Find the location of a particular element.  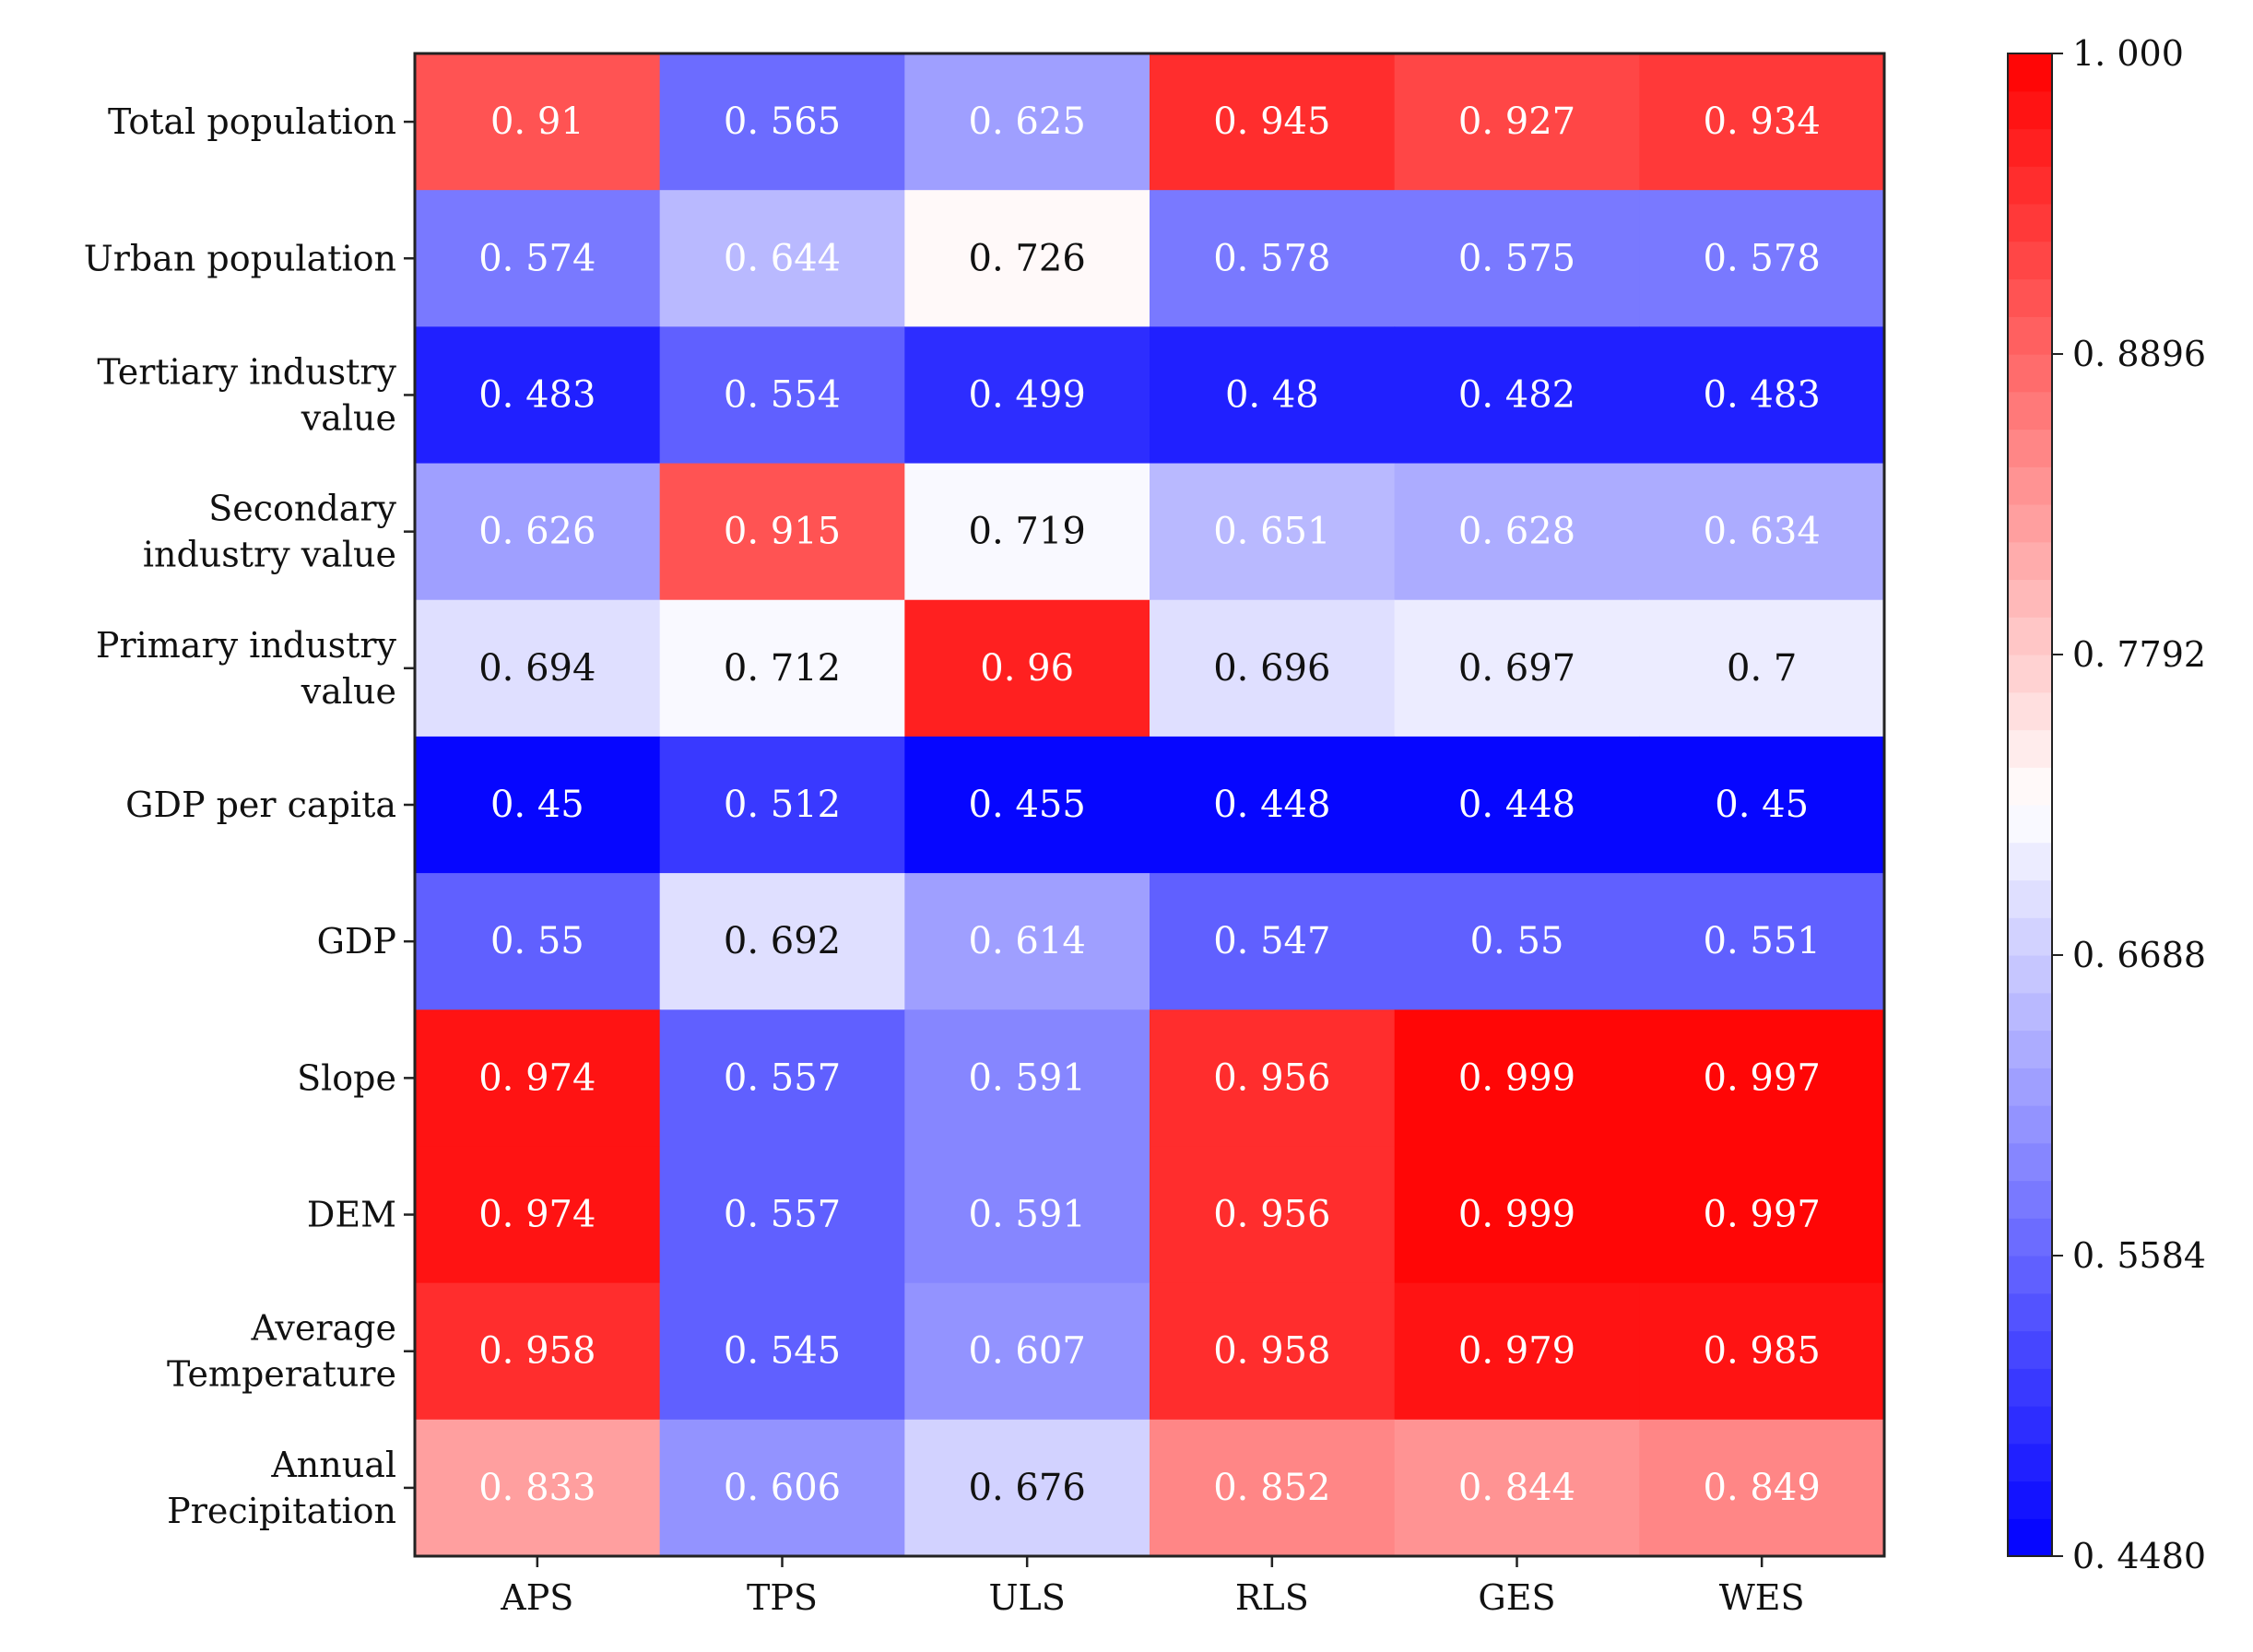

cell-value-label: 0. 697 is located at coordinates (1516, 668).